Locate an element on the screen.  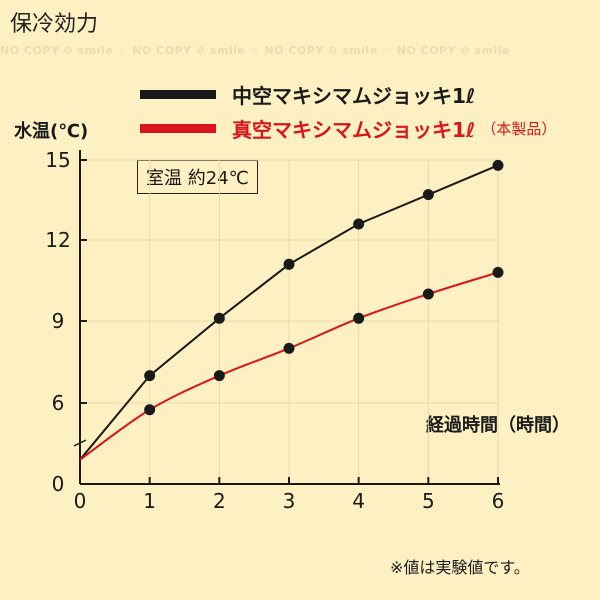
x-tick-label: 0 is located at coordinates (80, 501).